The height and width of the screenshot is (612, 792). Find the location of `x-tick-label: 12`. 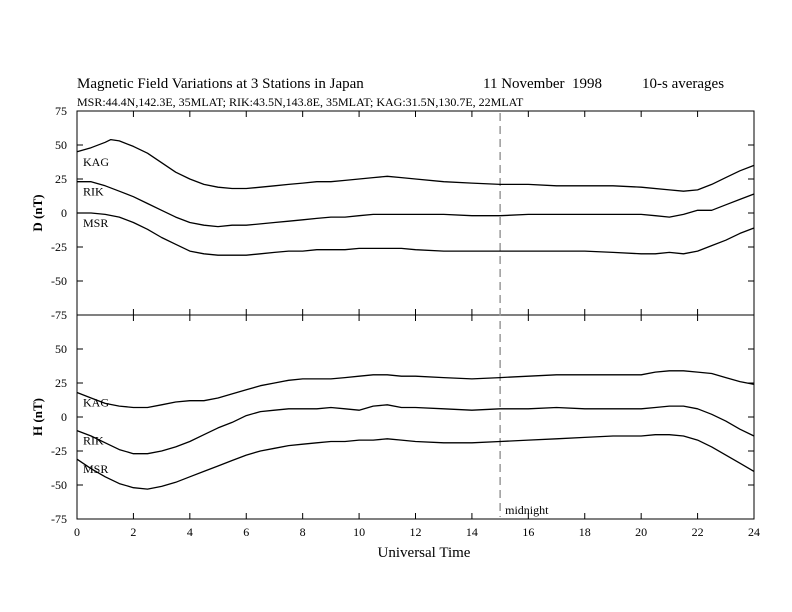

x-tick-label: 12 is located at coordinates (416, 532).